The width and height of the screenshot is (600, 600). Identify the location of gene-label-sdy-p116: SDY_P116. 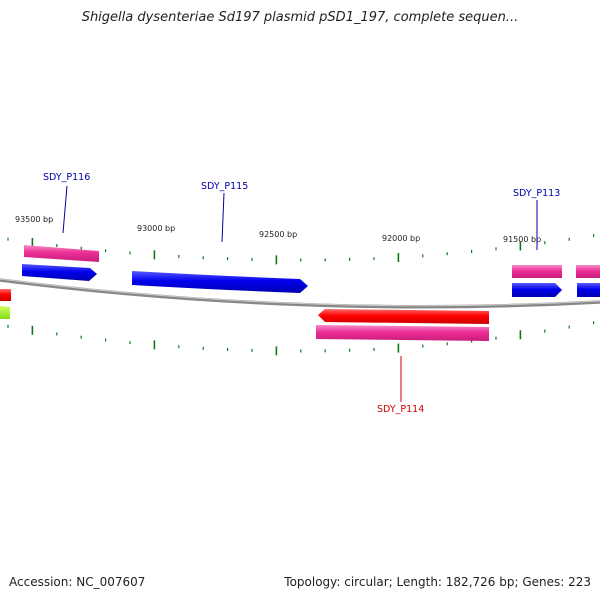
(66, 177).